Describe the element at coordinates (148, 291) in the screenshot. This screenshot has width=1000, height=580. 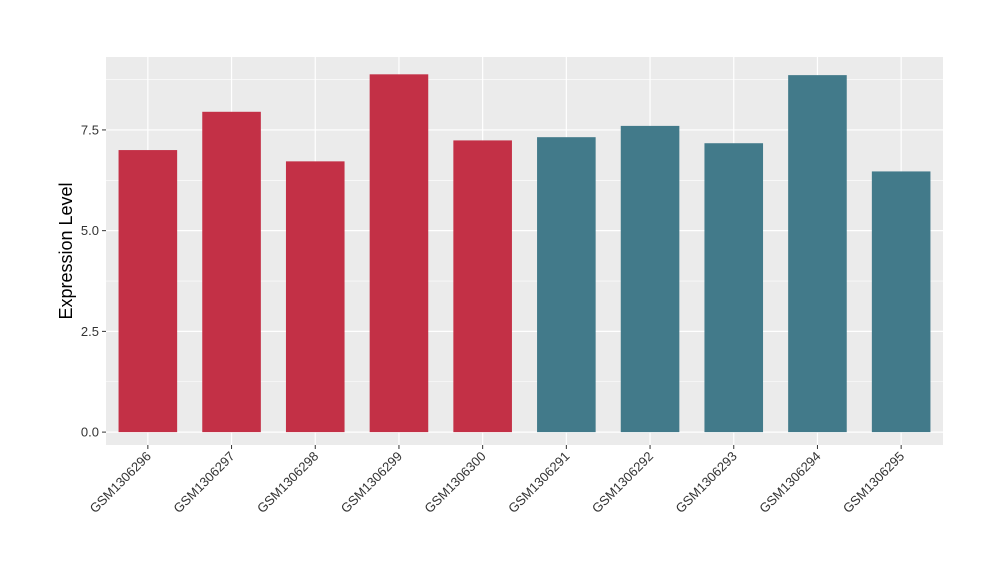
I see `bar-GSM1306296` at that location.